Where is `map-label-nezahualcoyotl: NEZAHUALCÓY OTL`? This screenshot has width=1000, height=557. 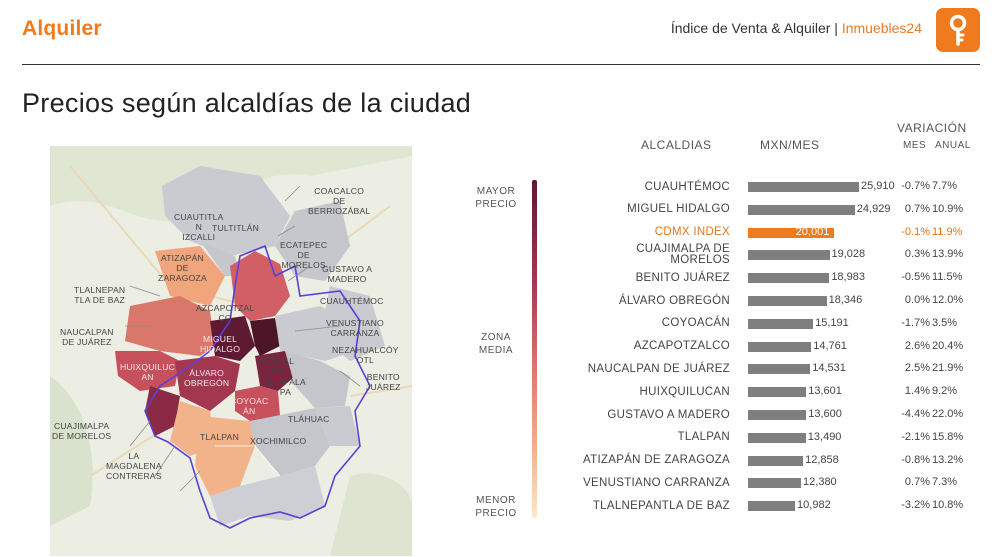
map-label-nezahualcoyotl: NEZAHUALCÓY OTL is located at coordinates (365, 355).